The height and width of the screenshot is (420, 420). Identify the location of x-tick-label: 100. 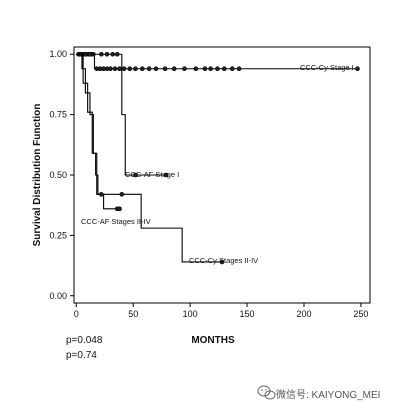
(190, 314).